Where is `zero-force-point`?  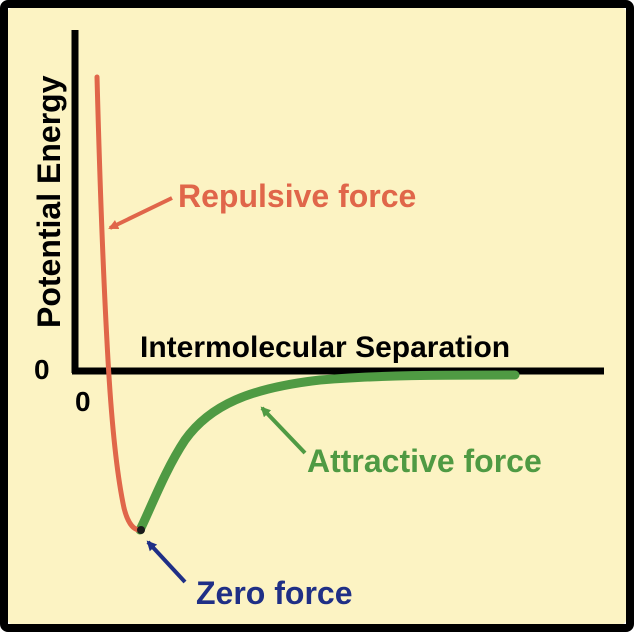
zero-force-point is located at coordinates (141, 530).